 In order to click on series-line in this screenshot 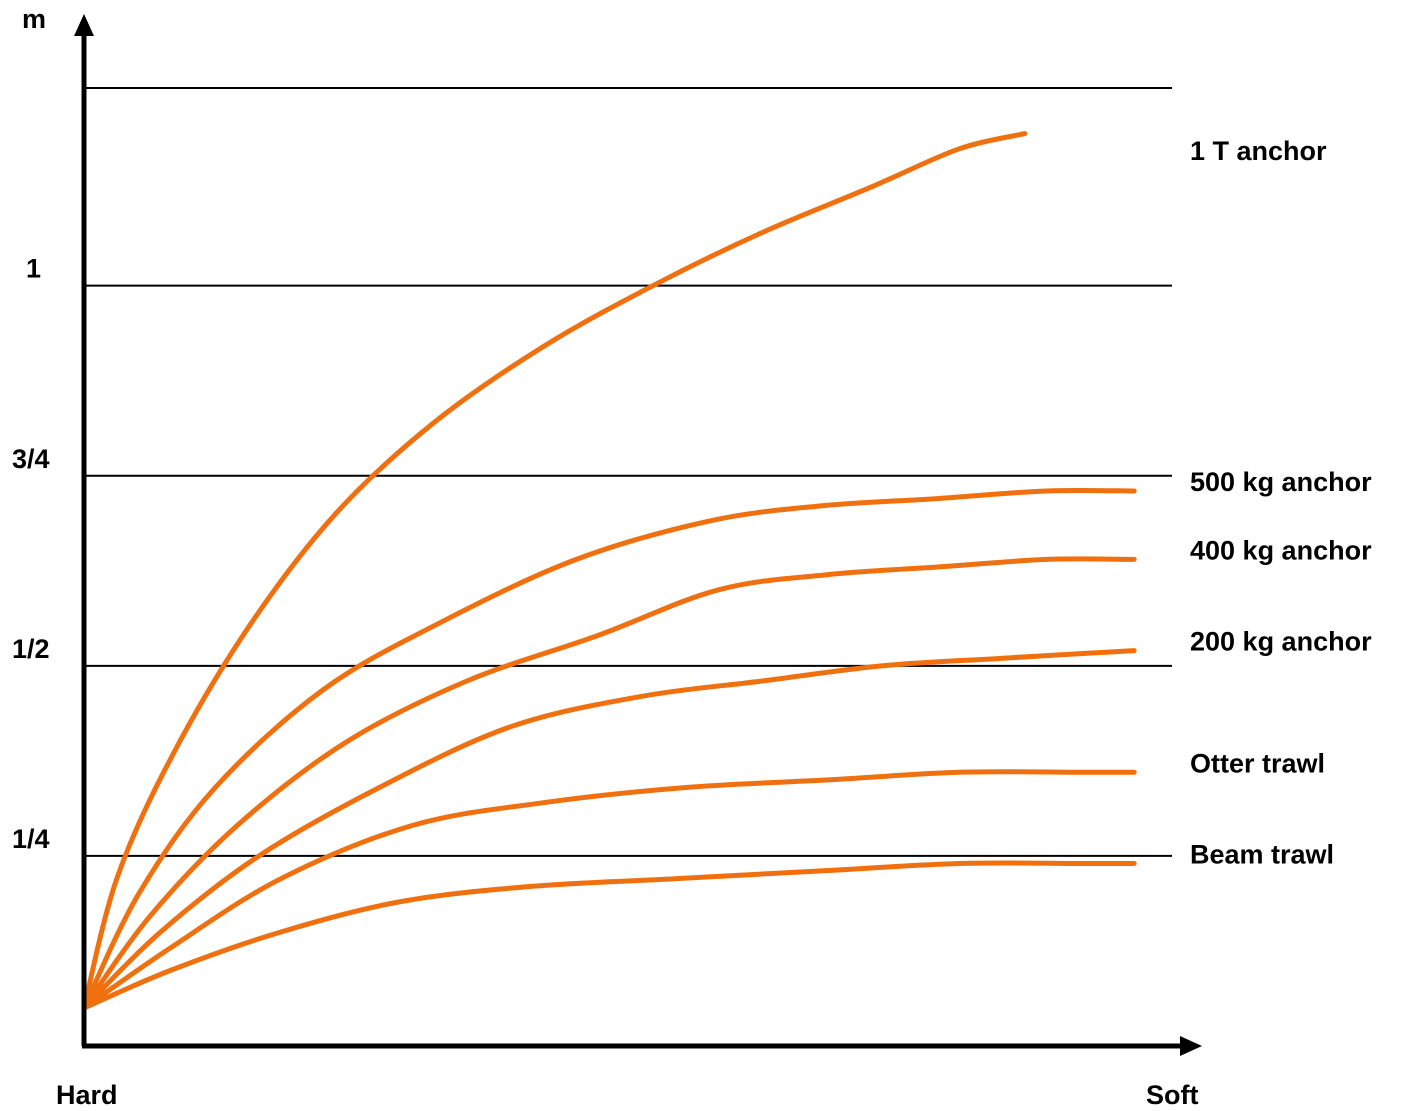, I will do `click(609, 935)`.